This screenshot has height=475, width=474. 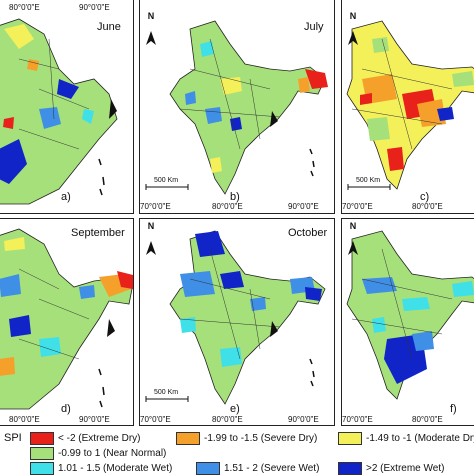 What do you see at coordinates (94, 419) in the screenshot?
I see `lon-90-label-d: 90°0'0"E` at bounding box center [94, 419].